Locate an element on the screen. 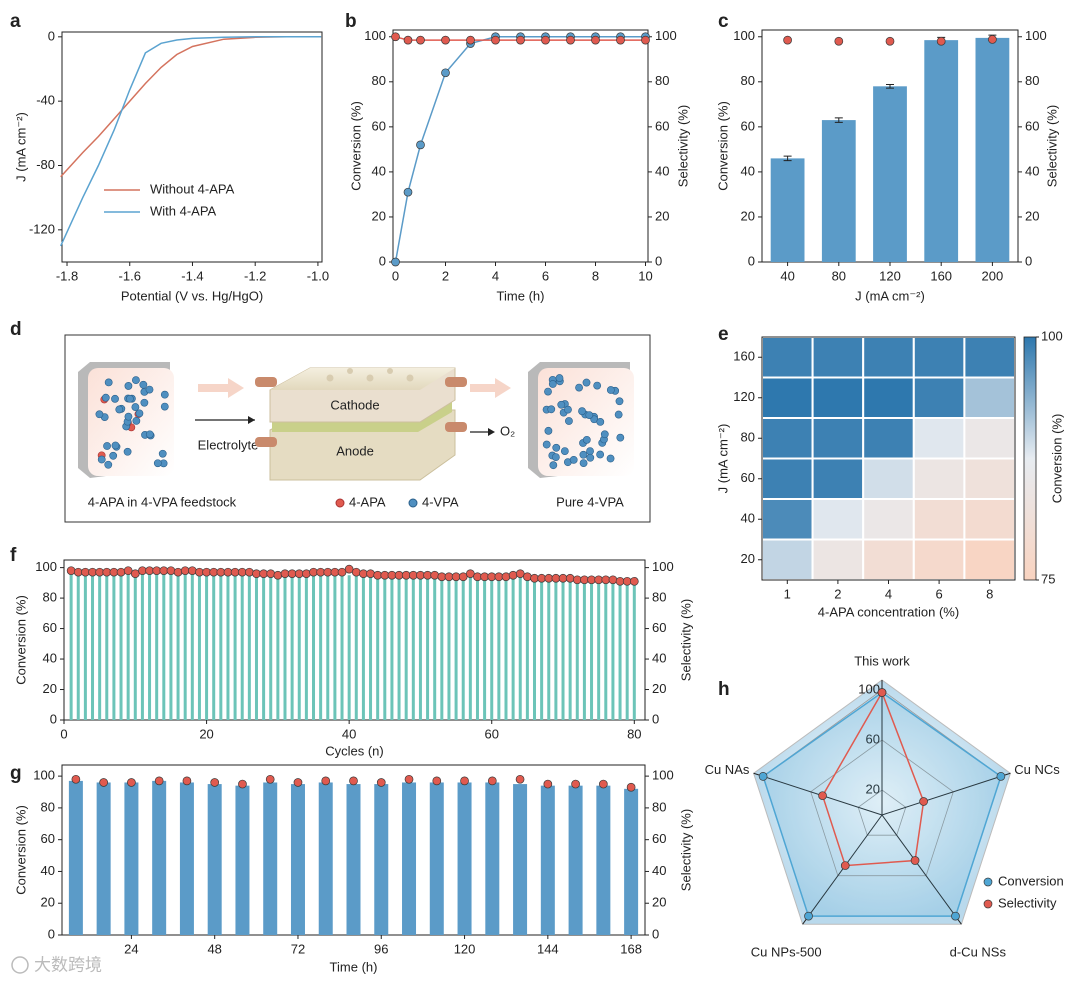 The image size is (1080, 986). x-tick-label: 200 is located at coordinates (993, 275).